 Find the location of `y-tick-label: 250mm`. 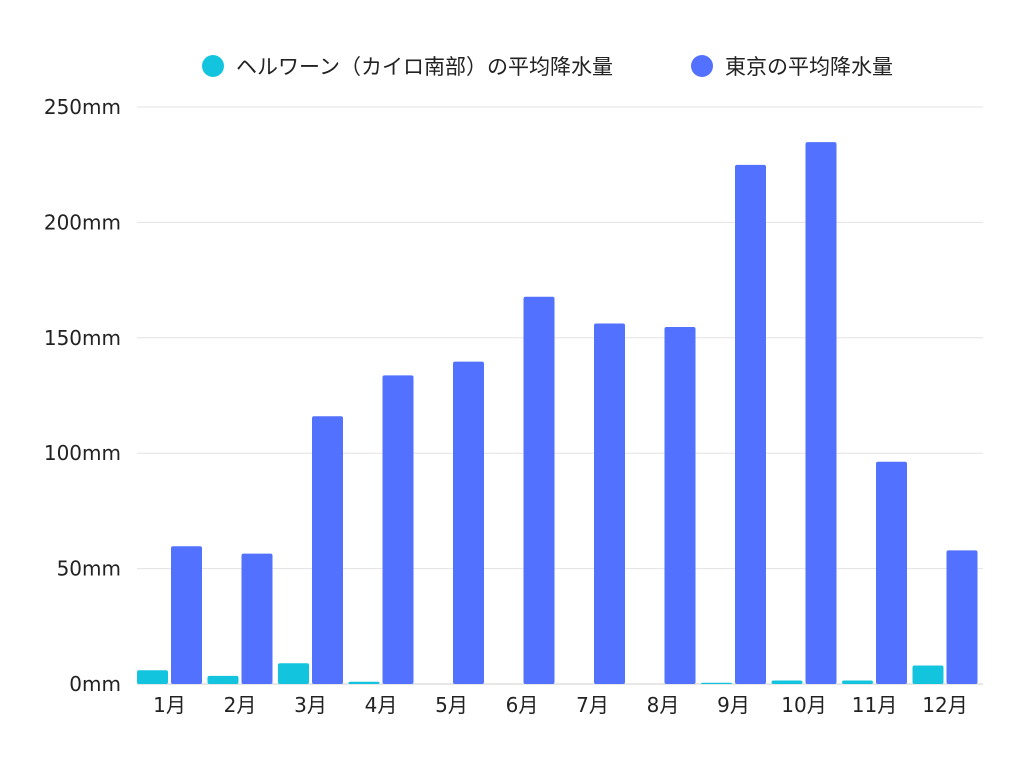

y-tick-label: 250mm is located at coordinates (82, 107).